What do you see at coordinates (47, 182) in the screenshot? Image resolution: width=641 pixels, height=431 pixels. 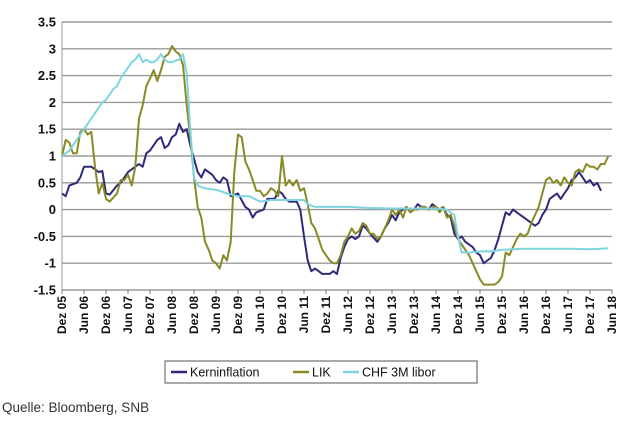 I see `y-tick-label: 0.5` at bounding box center [47, 182].